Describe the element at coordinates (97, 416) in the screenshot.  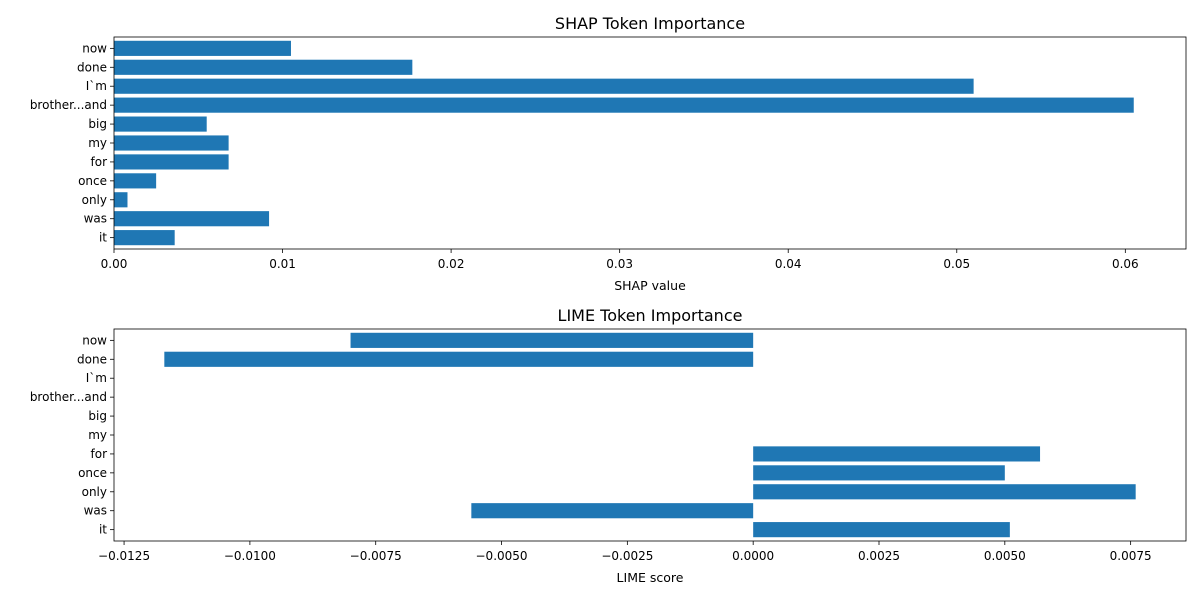
I see `lime-y-tick-label: big` at that location.